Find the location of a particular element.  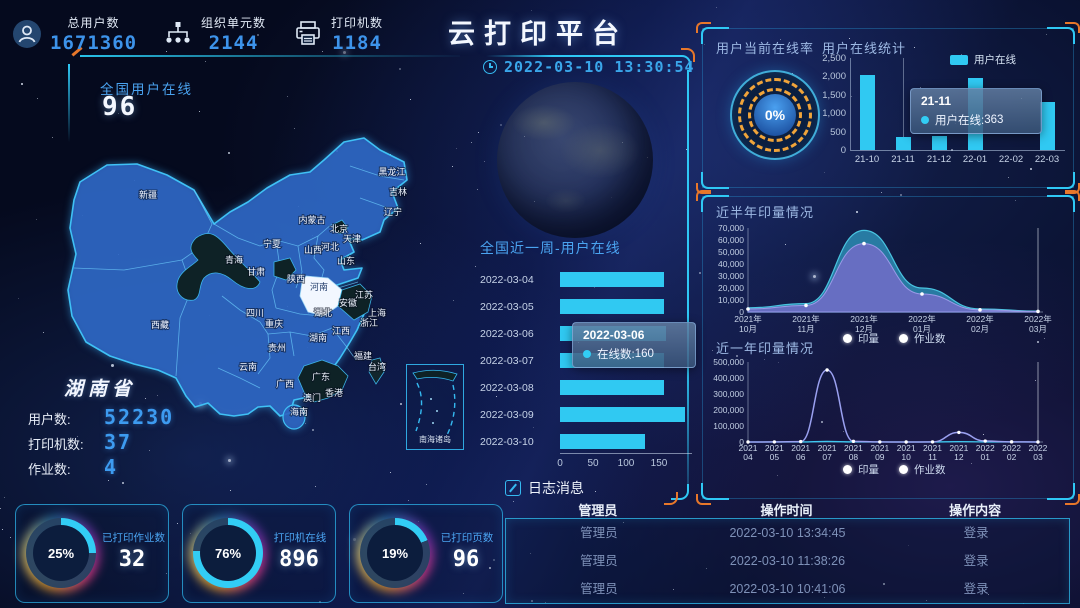

legend-dot is located at coordinates (847, 469).